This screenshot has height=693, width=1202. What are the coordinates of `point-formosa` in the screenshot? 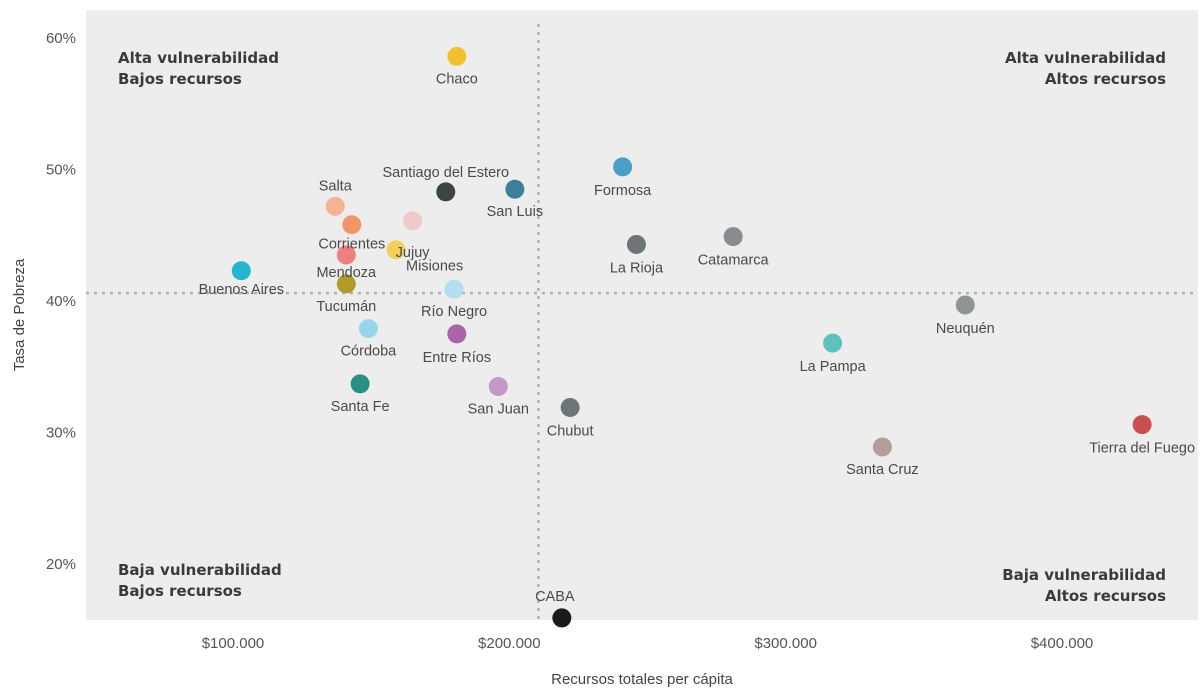 It's located at (623, 167).